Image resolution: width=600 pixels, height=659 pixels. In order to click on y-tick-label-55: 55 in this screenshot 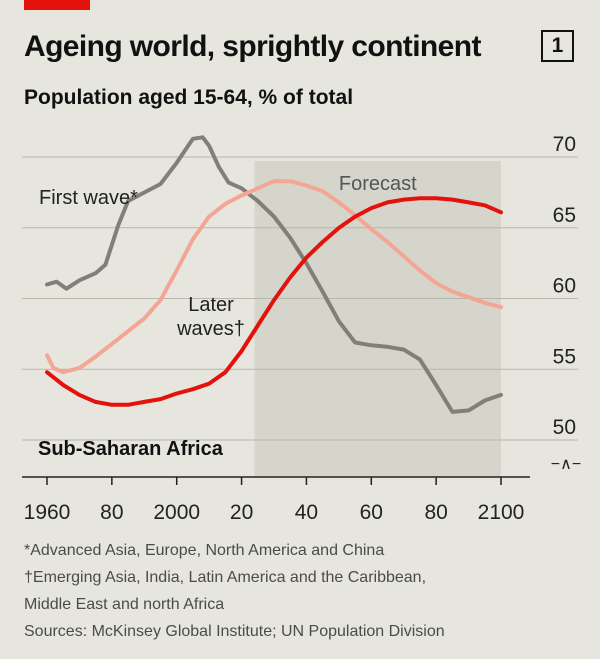, I will do `click(564, 356)`.